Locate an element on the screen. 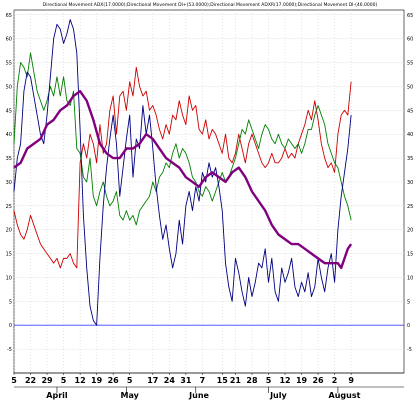 The image size is (420, 400). y-tick-label-left: 35 is located at coordinates (9, 159).